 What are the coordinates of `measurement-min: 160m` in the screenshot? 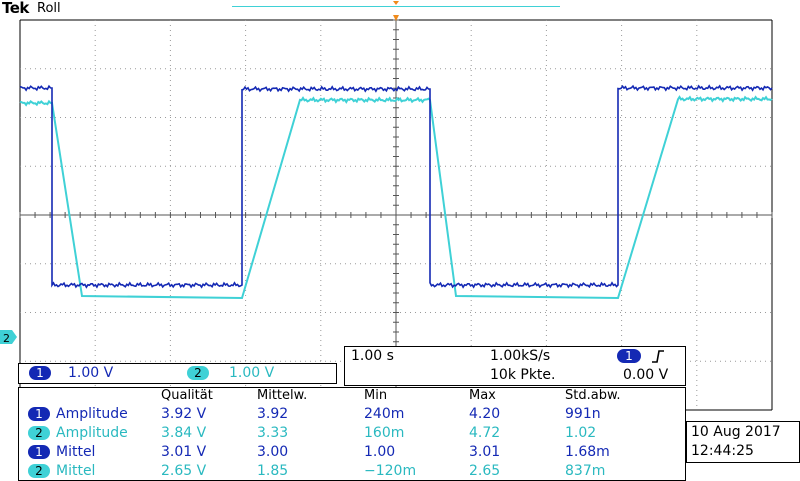 It's located at (384, 433).